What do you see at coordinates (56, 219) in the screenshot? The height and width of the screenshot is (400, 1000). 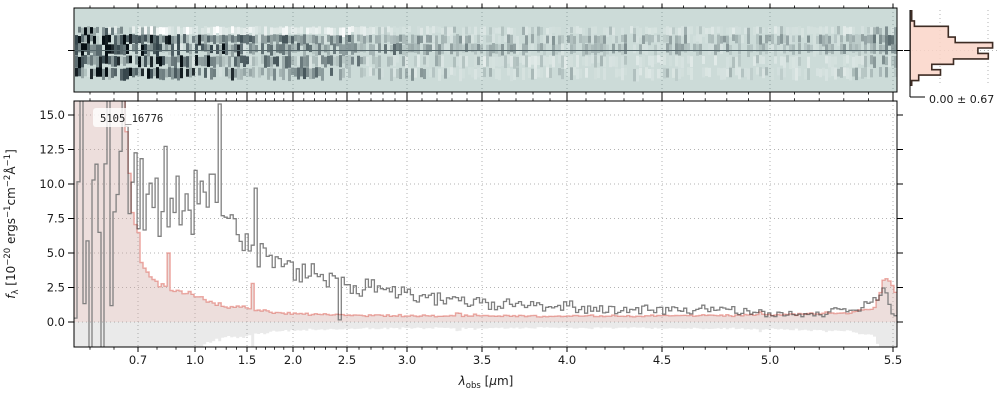 I see `y-tick-label: 7.5` at bounding box center [56, 219].